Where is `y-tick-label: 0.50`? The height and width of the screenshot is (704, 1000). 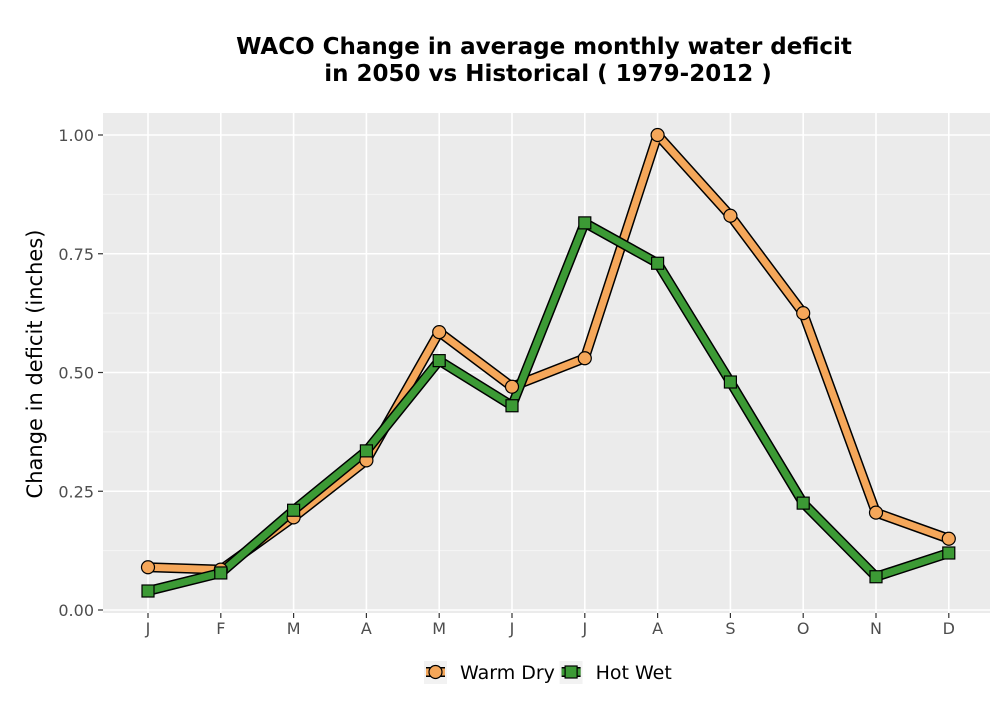 y-tick-label: 0.50 is located at coordinates (76, 373).